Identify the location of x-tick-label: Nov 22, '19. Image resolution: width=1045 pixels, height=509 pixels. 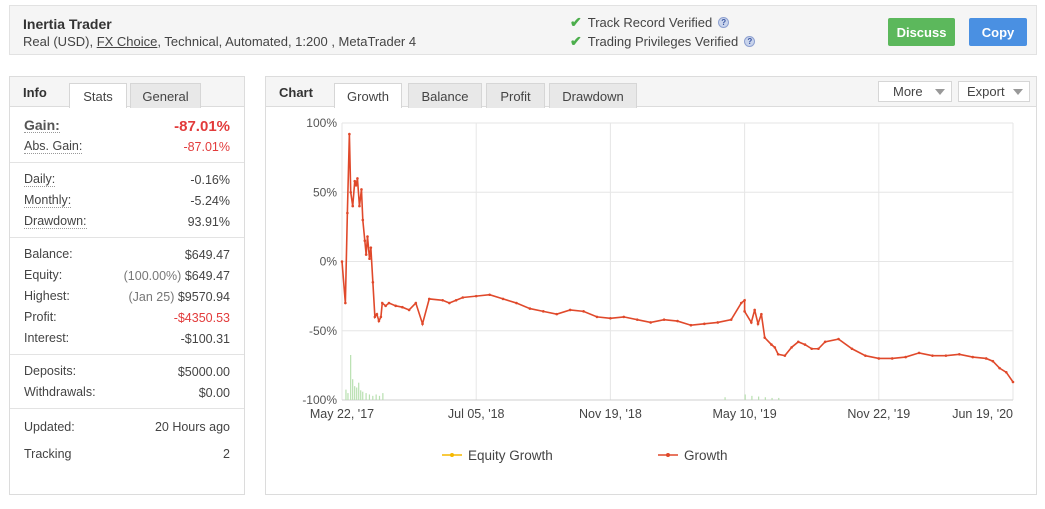
(878, 414).